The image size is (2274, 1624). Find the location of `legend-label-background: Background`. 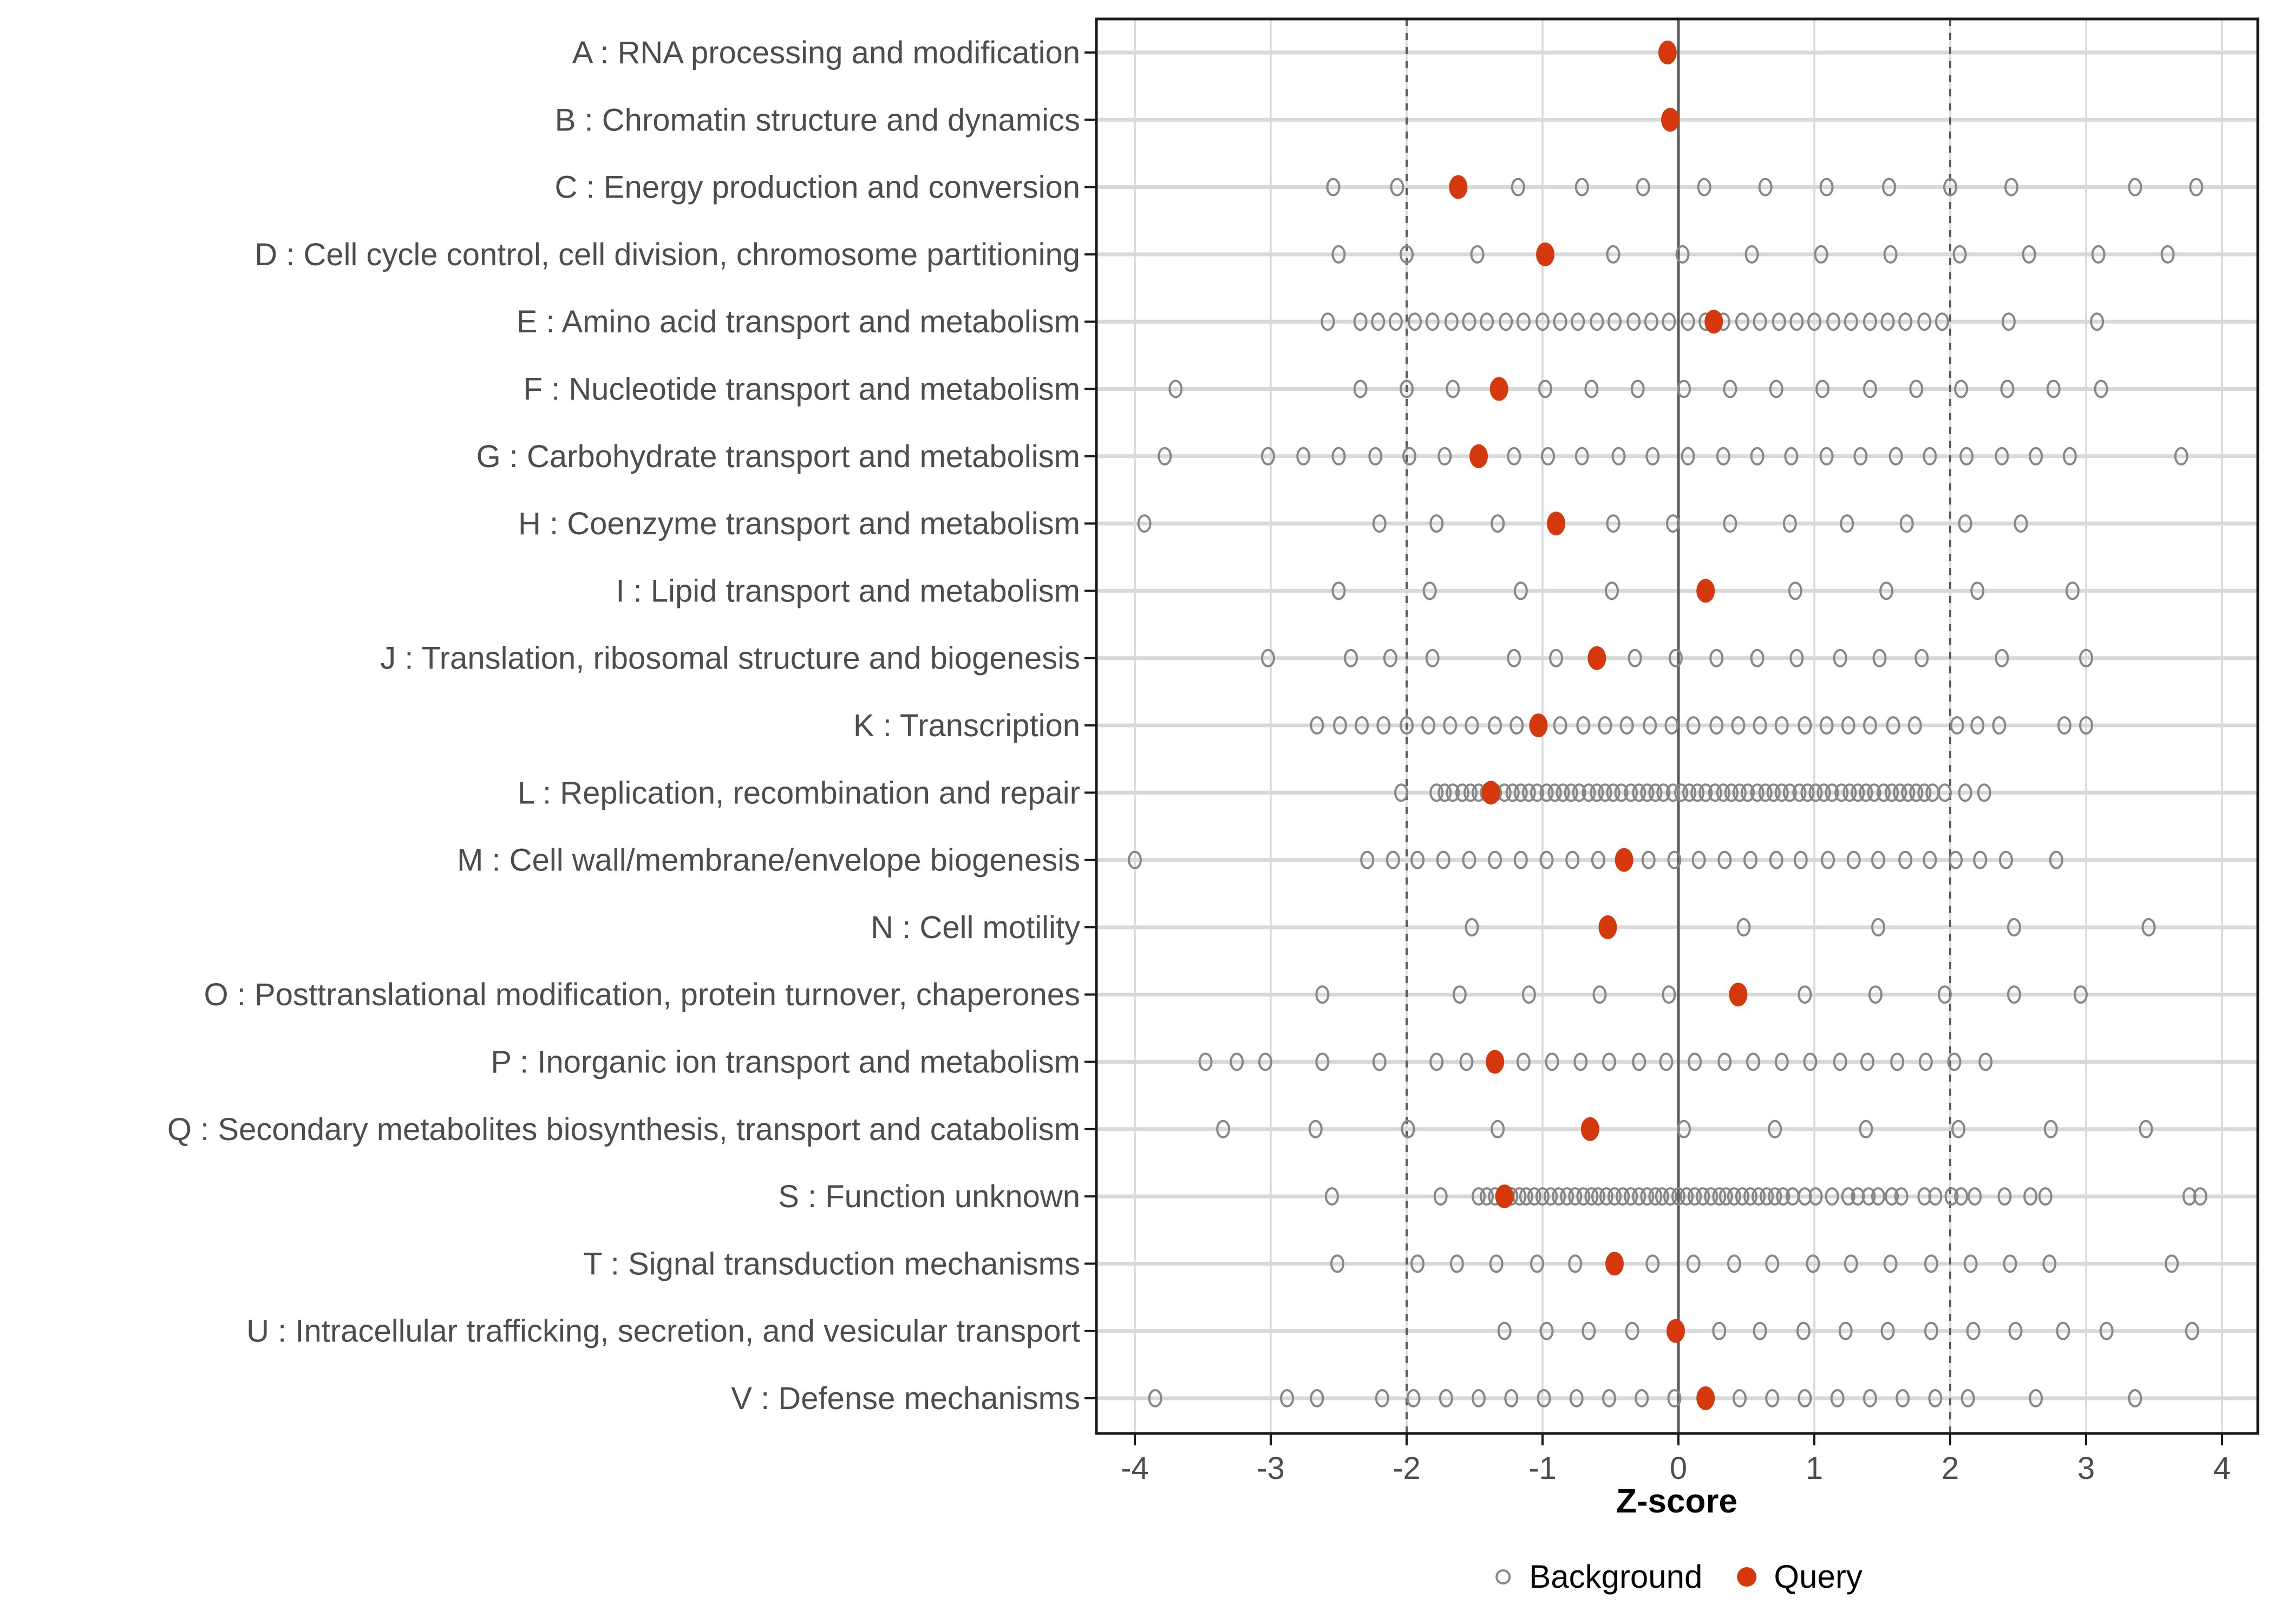

legend-label-background: Background is located at coordinates (1616, 1576).